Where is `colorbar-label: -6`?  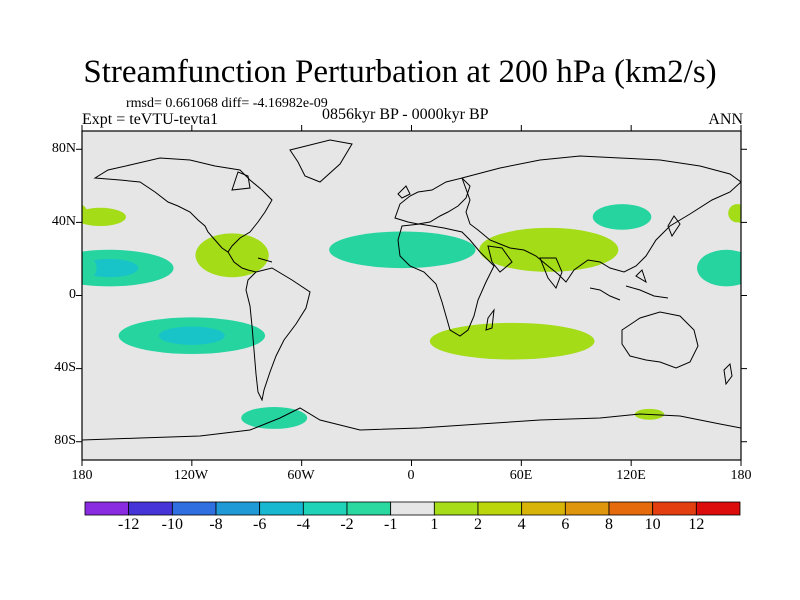 colorbar-label: -6 is located at coordinates (259, 524).